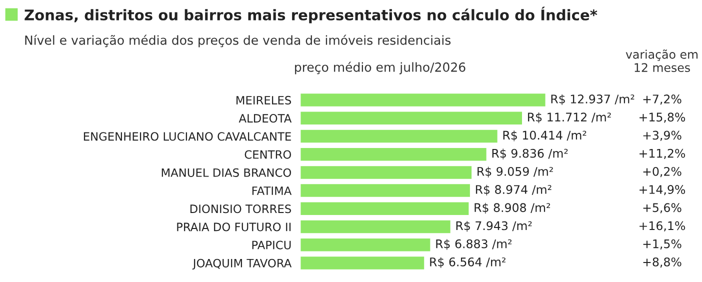  Describe the element at coordinates (662, 60) in the screenshot. I see `legend-title: variação em 12 meses` at that location.